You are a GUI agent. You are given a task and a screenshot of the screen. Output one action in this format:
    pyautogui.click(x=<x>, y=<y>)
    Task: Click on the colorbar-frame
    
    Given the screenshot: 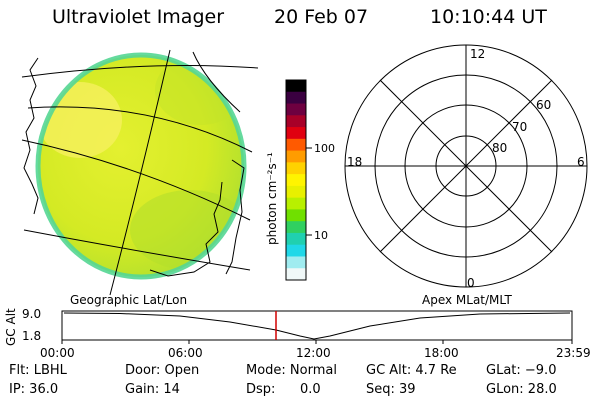 What is the action you would take?
    pyautogui.click(x=296, y=180)
    